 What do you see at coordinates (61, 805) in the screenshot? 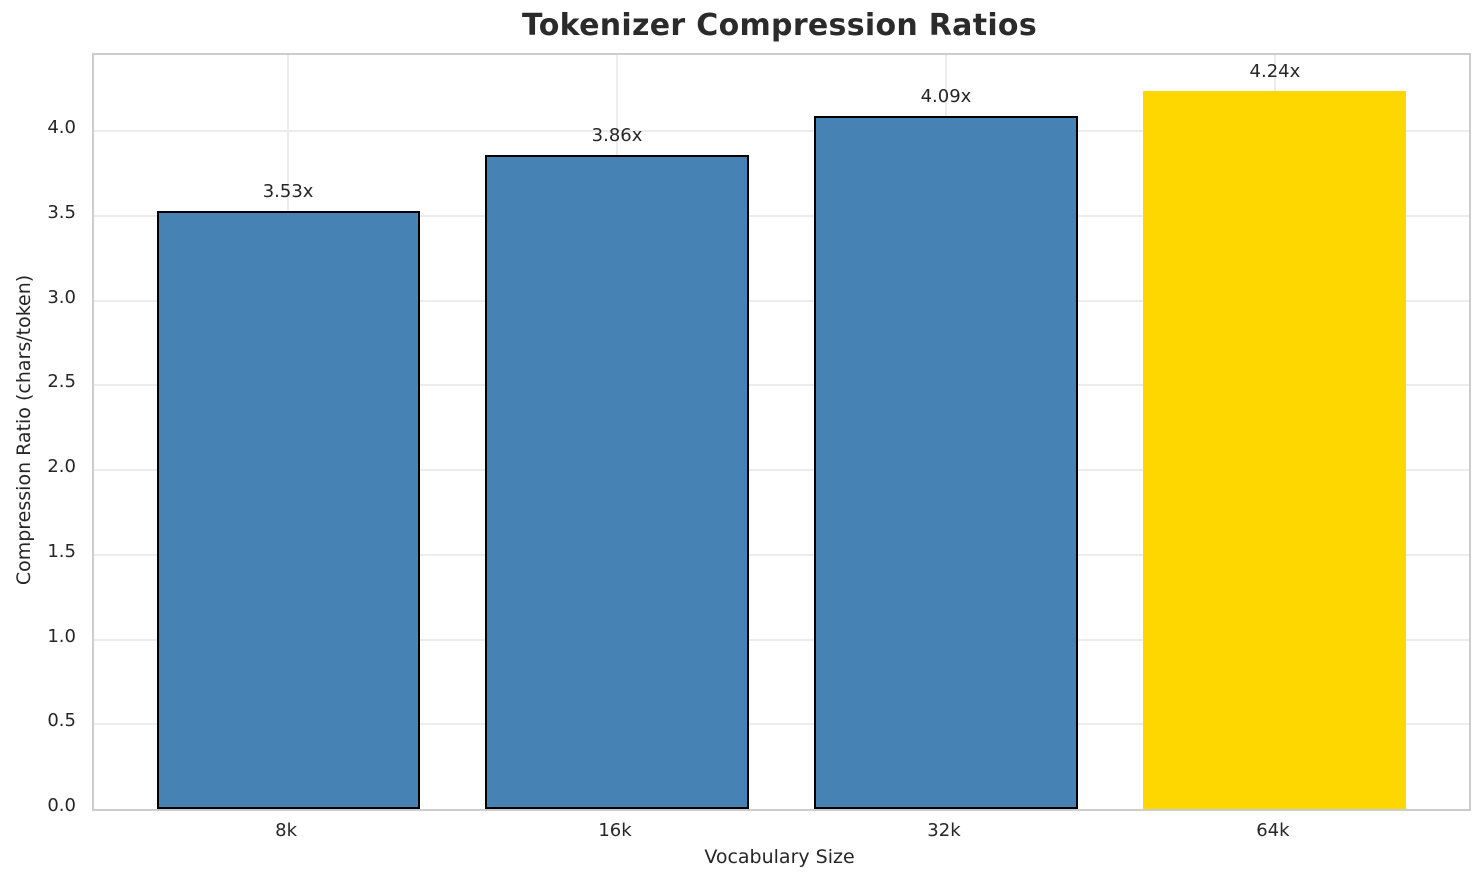
I see `y-tick-label: 0.0` at bounding box center [61, 805].